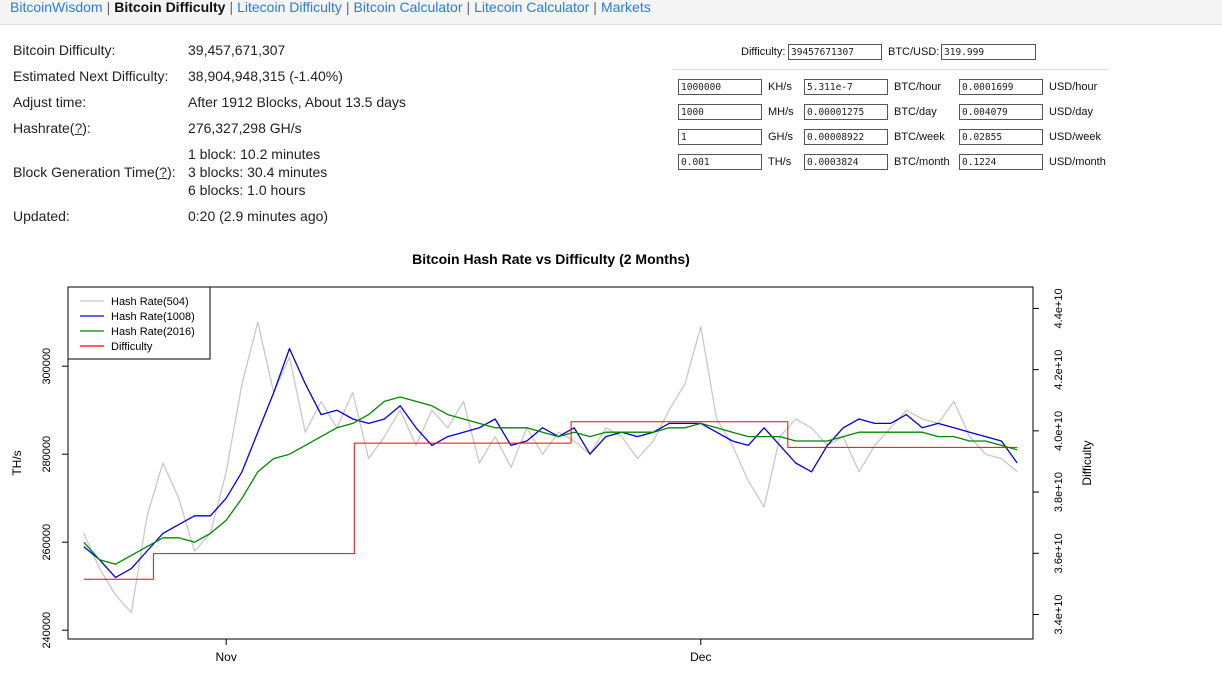 Image resolution: width=1222 pixels, height=692 pixels. What do you see at coordinates (47, 366) in the screenshot?
I see `y-tick-label: 300000` at bounding box center [47, 366].